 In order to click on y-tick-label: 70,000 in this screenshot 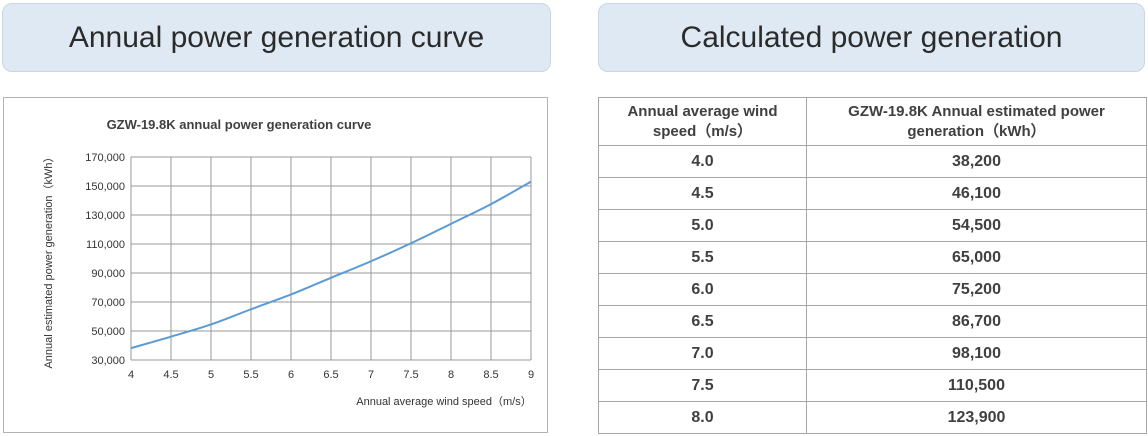, I will do `click(108, 303)`.